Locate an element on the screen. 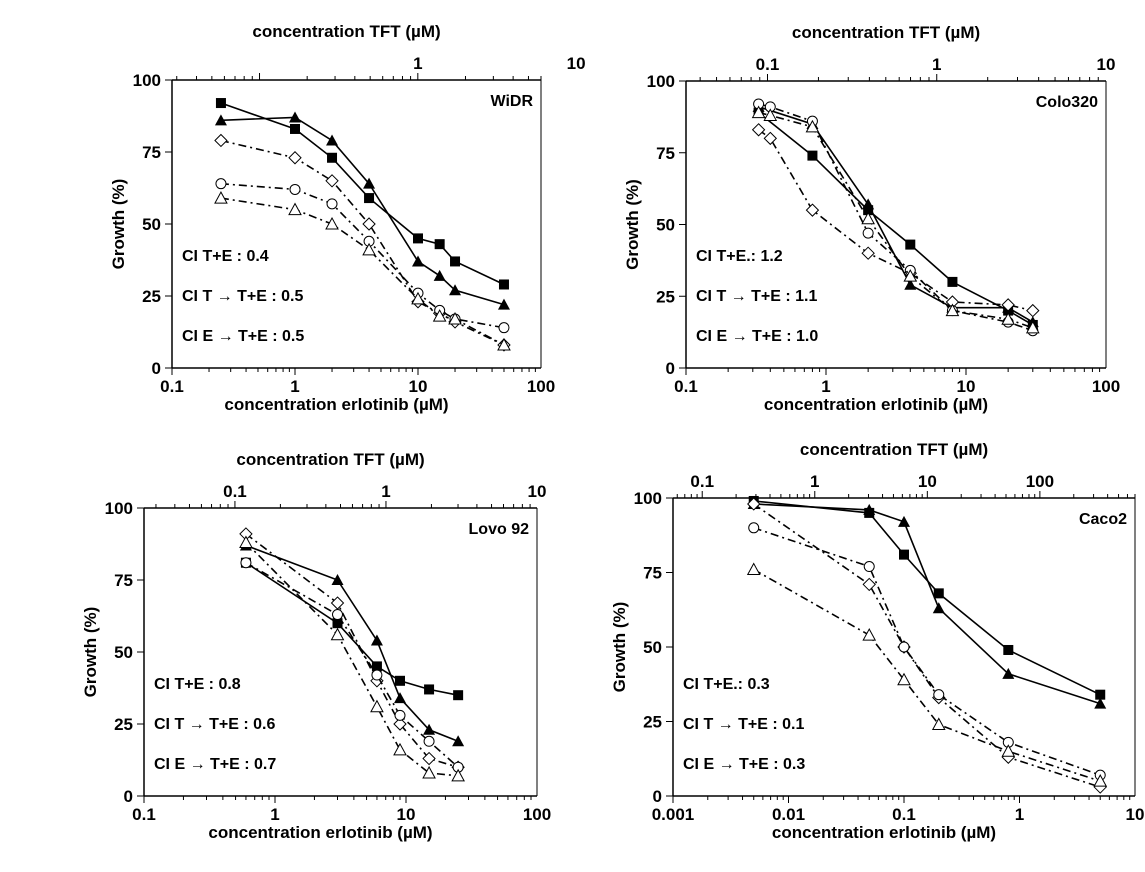 This screenshot has height=872, width=1145. ci-annotation: CI T → T+E : 0.6 is located at coordinates (214, 724).